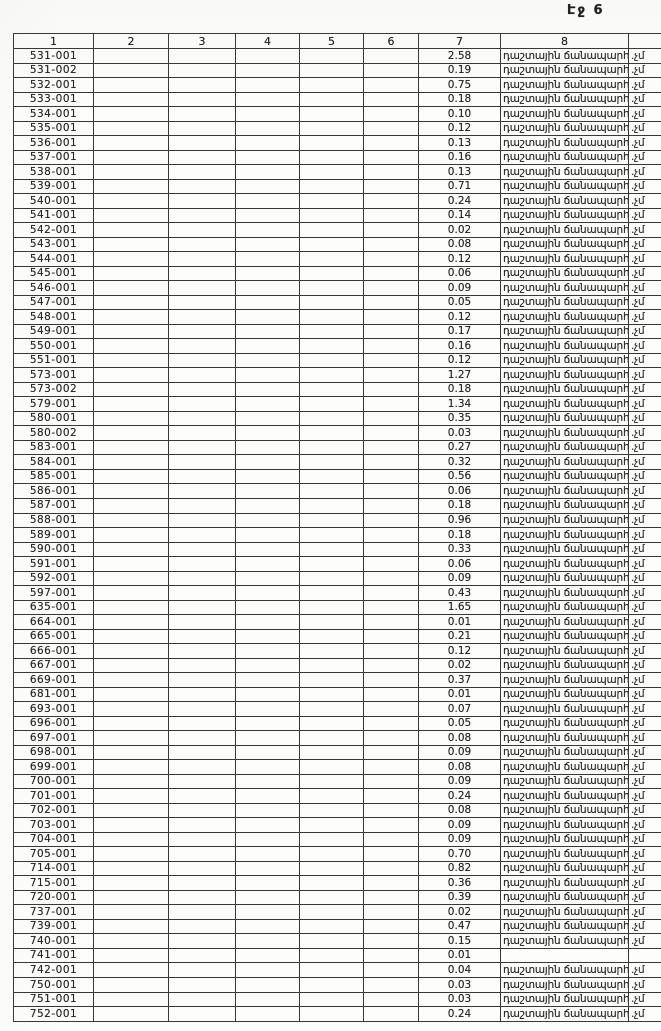 The height and width of the screenshot is (1031, 661). I want to click on cell-parcel-id: 584-001, so click(53, 462).